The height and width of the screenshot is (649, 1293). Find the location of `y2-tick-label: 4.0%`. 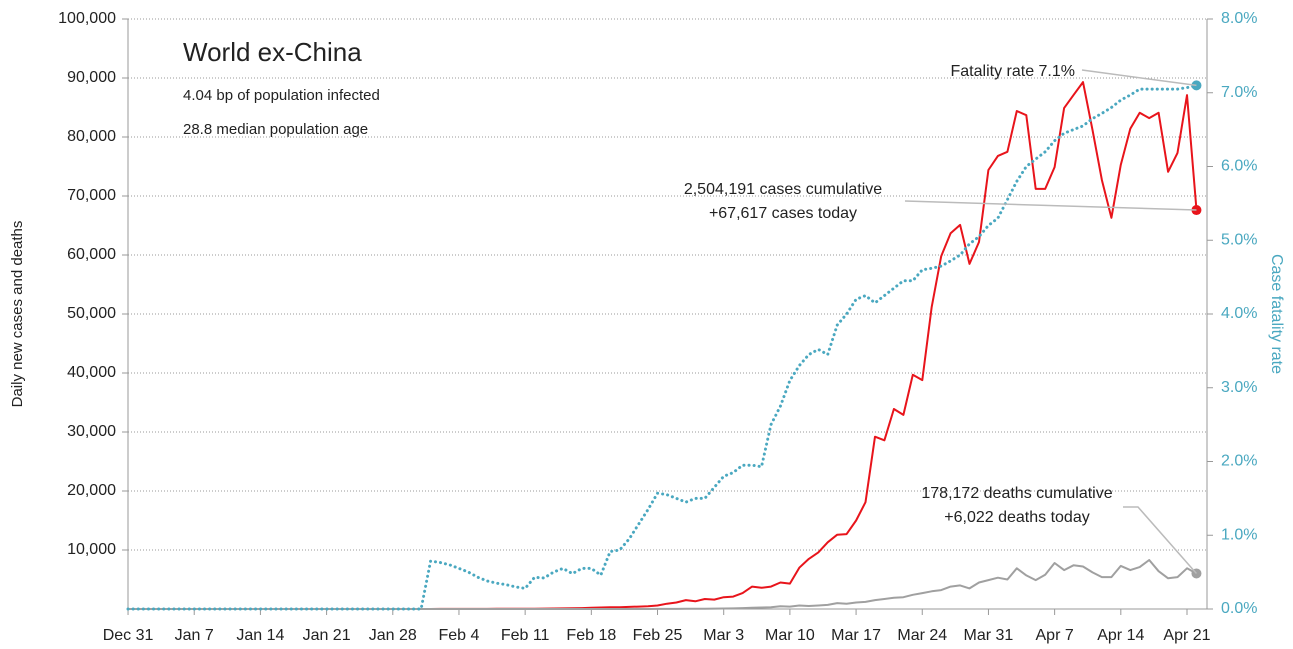

y2-tick-label: 4.0% is located at coordinates (1239, 313).